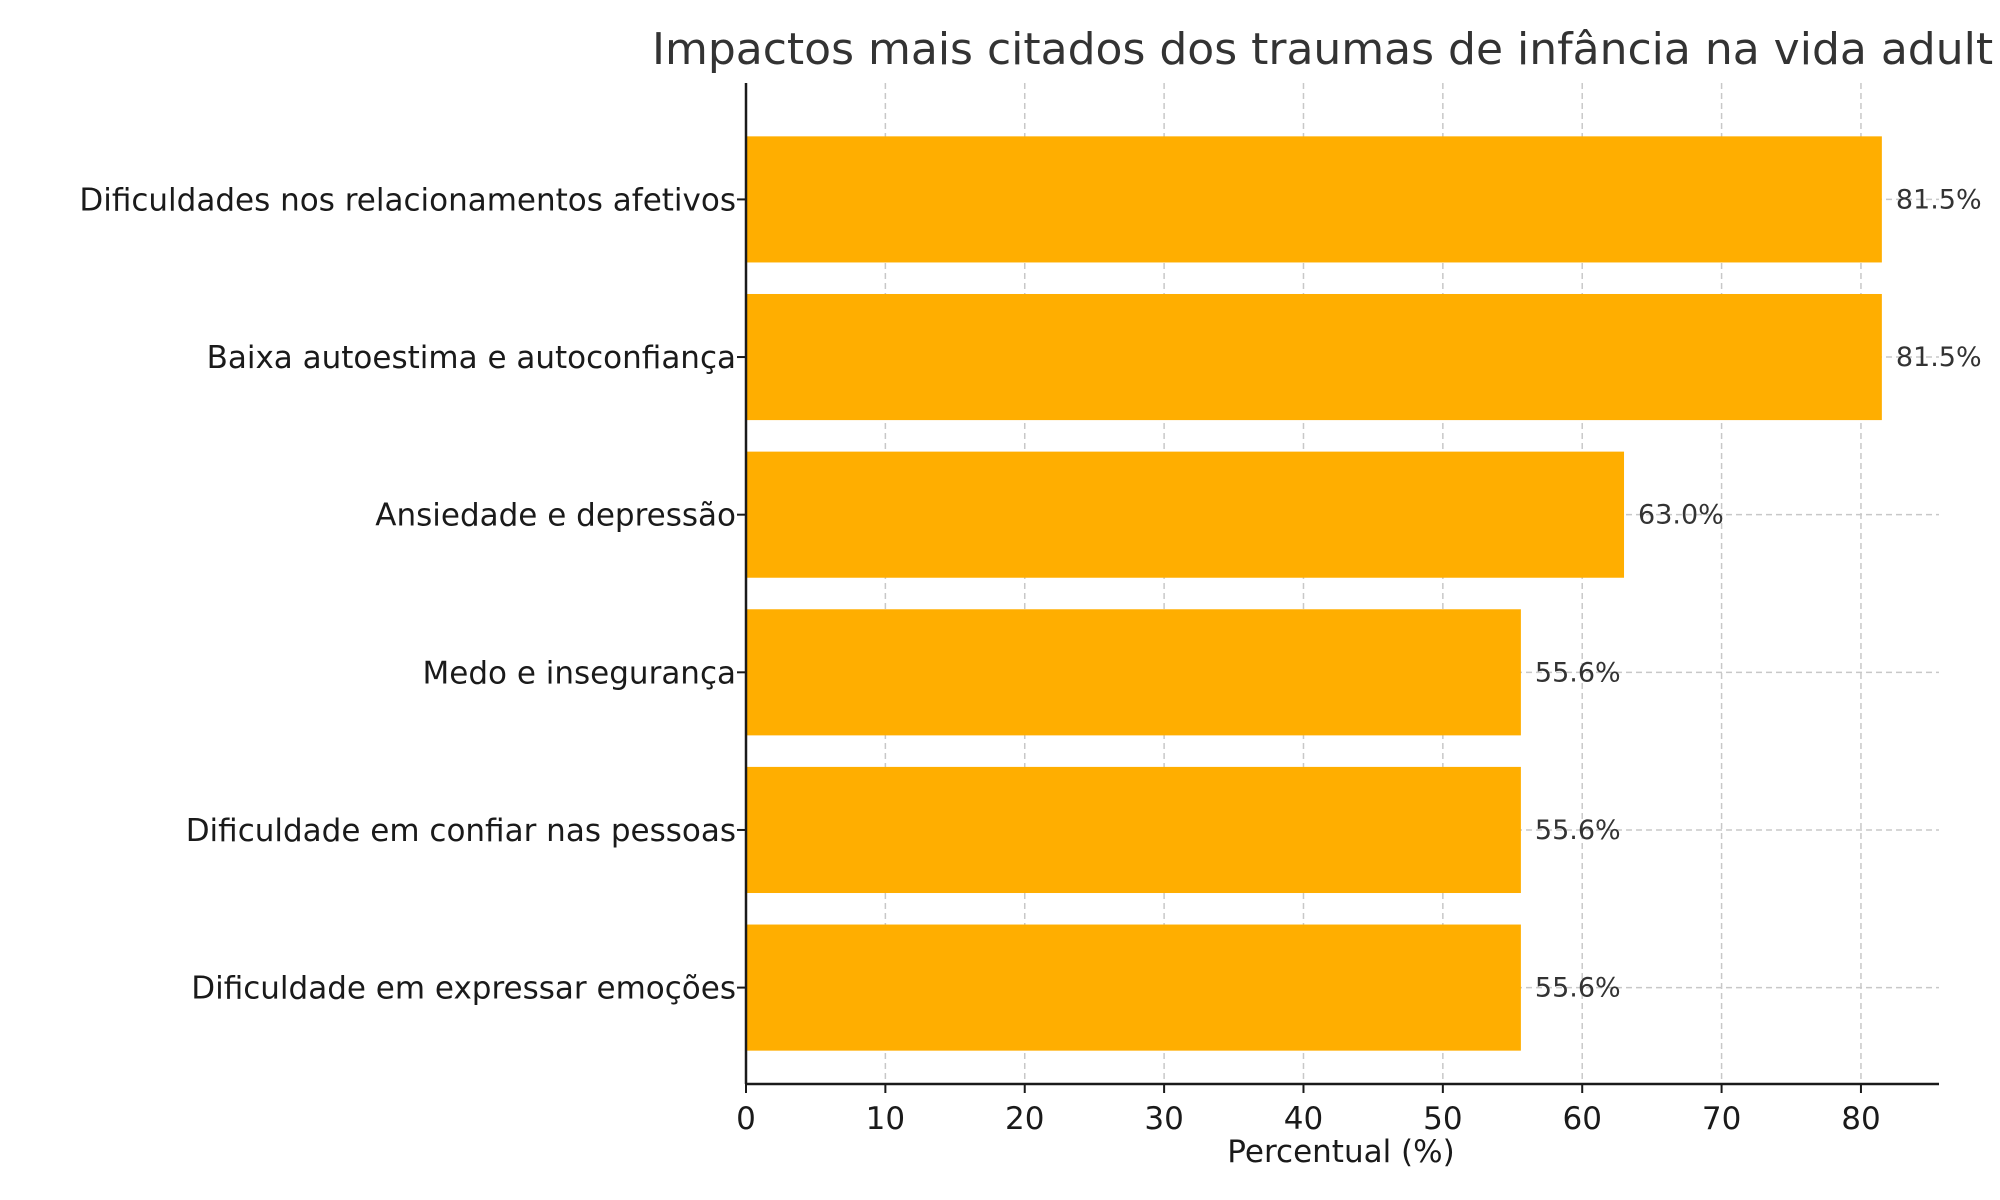 Image resolution: width=2000 pixels, height=1200 pixels. What do you see at coordinates (1721, 1119) in the screenshot?
I see `x-tick-label: 70` at bounding box center [1721, 1119].